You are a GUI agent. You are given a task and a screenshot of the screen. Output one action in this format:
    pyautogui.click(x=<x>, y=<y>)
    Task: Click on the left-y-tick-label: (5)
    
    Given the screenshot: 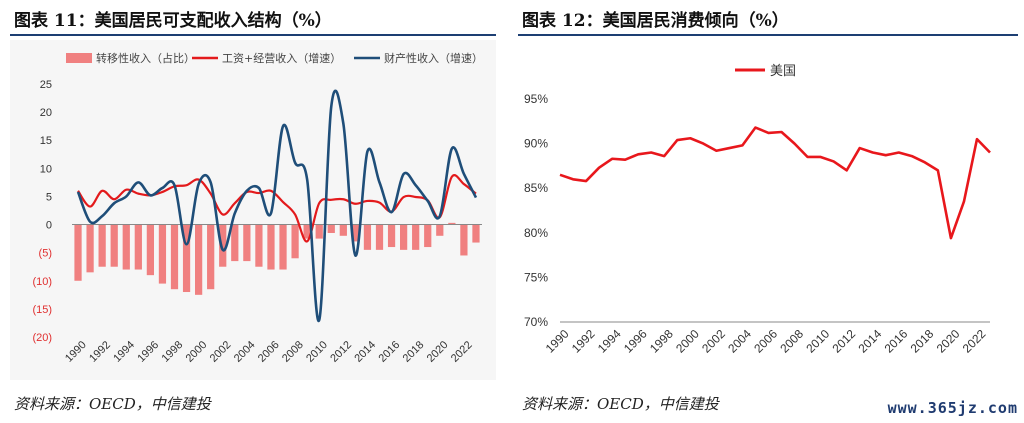 What is the action you would take?
    pyautogui.click(x=45, y=254)
    